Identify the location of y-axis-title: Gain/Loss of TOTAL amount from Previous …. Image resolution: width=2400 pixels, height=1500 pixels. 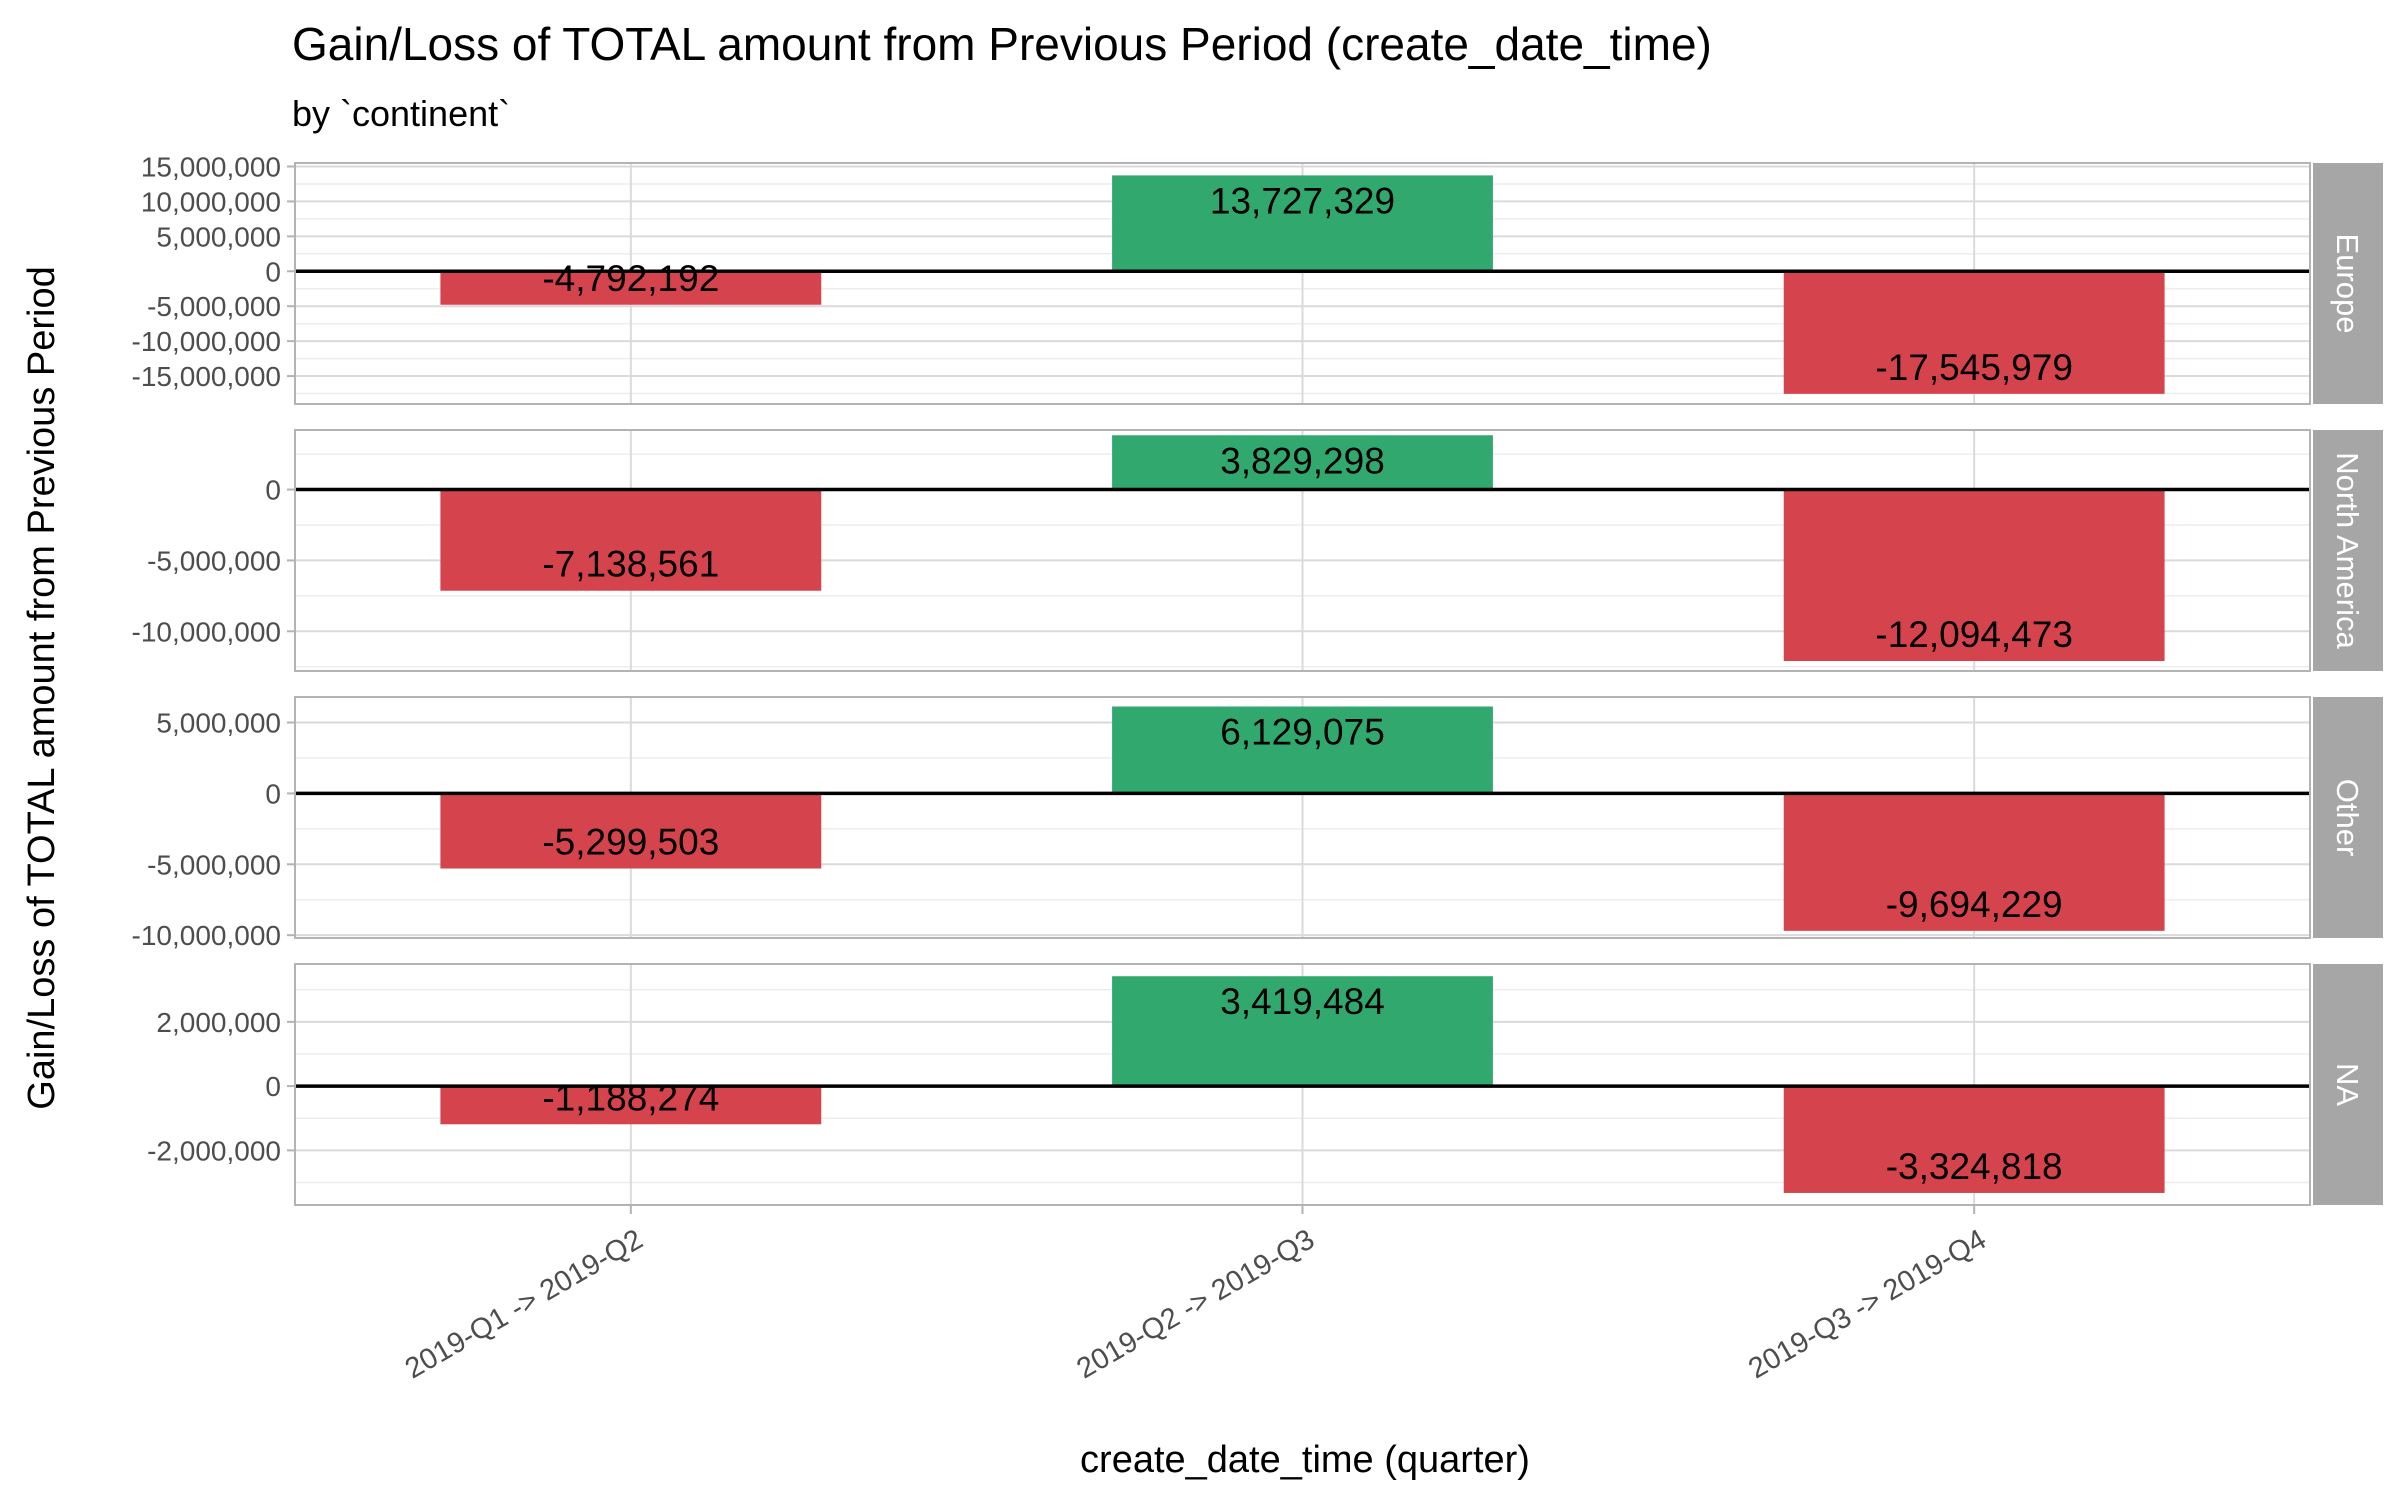
(42, 687).